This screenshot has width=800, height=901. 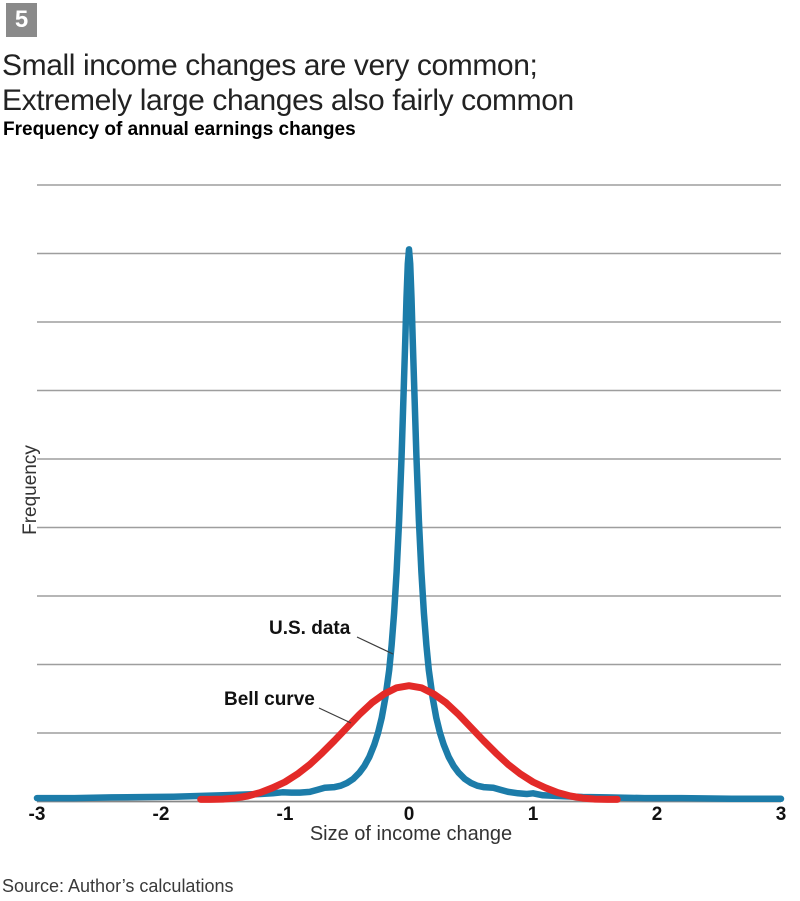 What do you see at coordinates (657, 814) in the screenshot?
I see `x-tick-label-2: 2` at bounding box center [657, 814].